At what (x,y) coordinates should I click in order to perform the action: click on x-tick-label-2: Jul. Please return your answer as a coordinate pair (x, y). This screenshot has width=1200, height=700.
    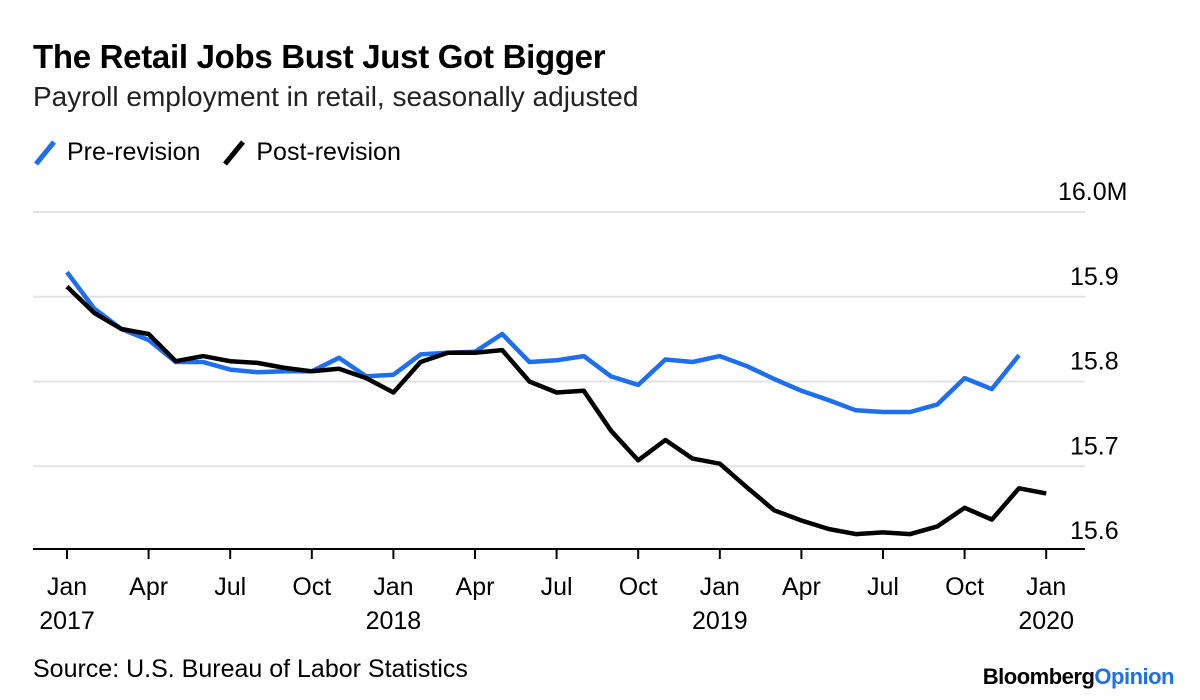
    Looking at the image, I should click on (230, 587).